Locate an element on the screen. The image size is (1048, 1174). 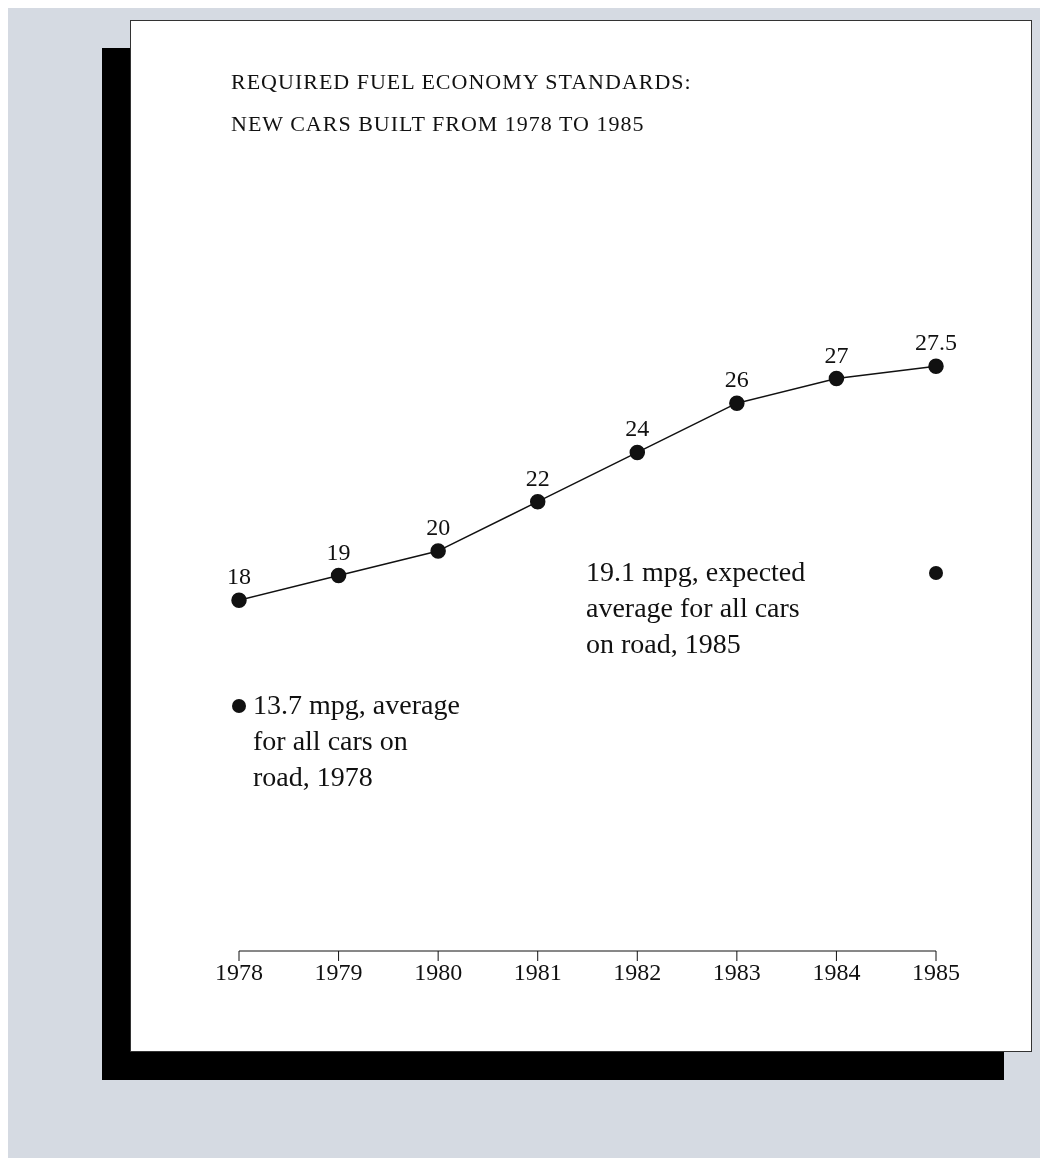
data-label: 27 is located at coordinates (836, 354).